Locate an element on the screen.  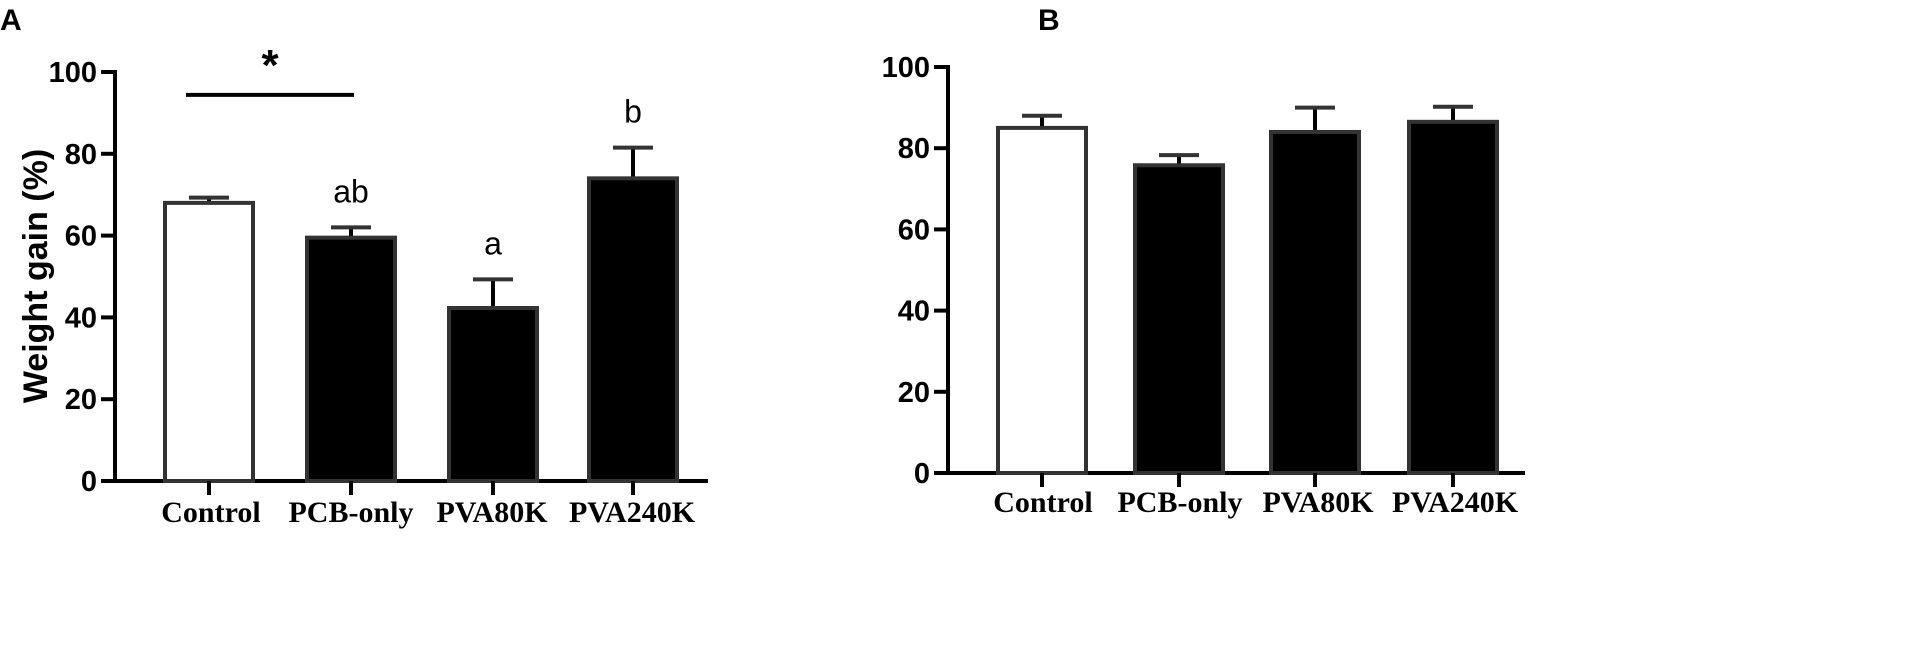
group-letter-label: ab is located at coordinates (351, 191).